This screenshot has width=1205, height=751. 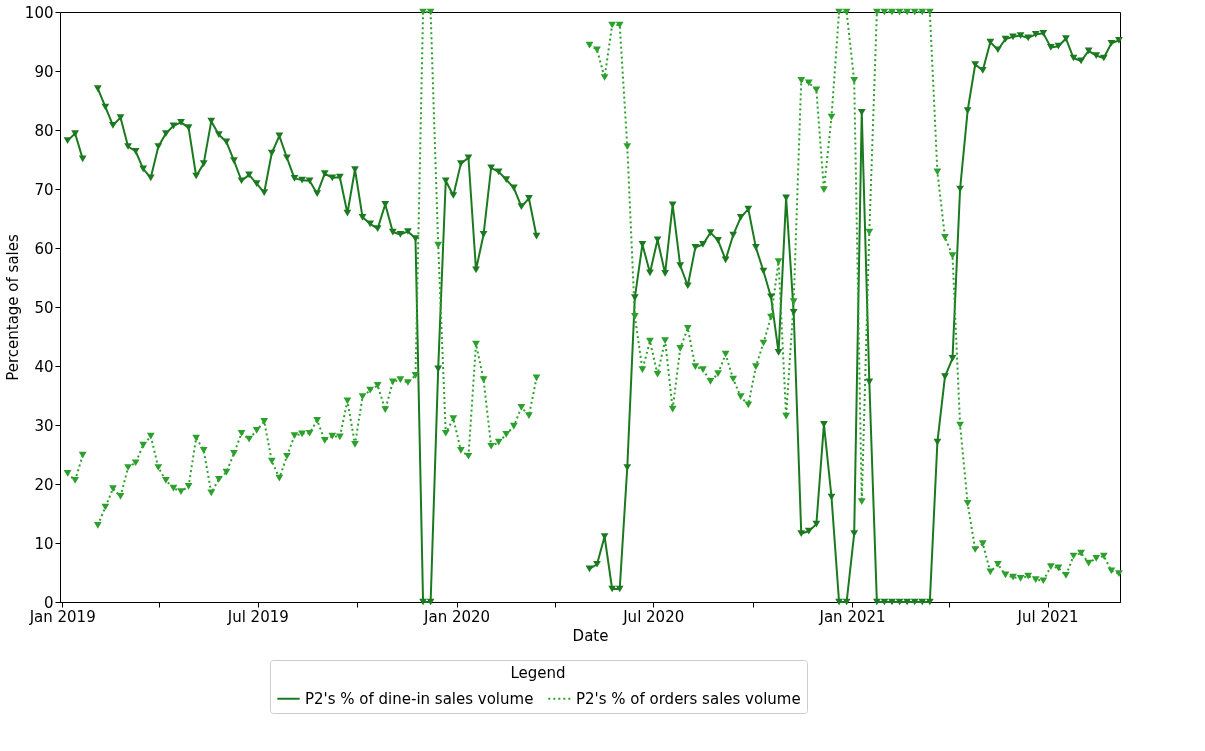 I want to click on legend-label: P2's % of dine-in sales volume, so click(x=419, y=698).